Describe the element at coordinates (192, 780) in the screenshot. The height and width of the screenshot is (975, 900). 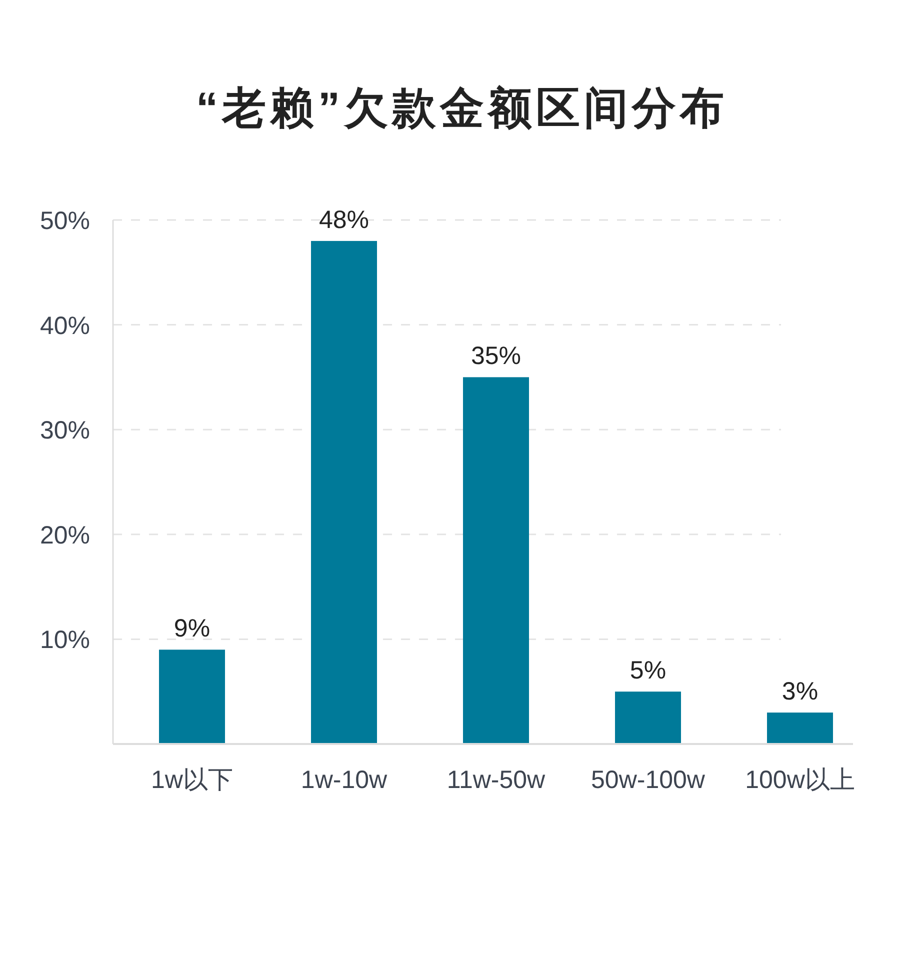
I see `x-tick-label: 1w以下` at that location.